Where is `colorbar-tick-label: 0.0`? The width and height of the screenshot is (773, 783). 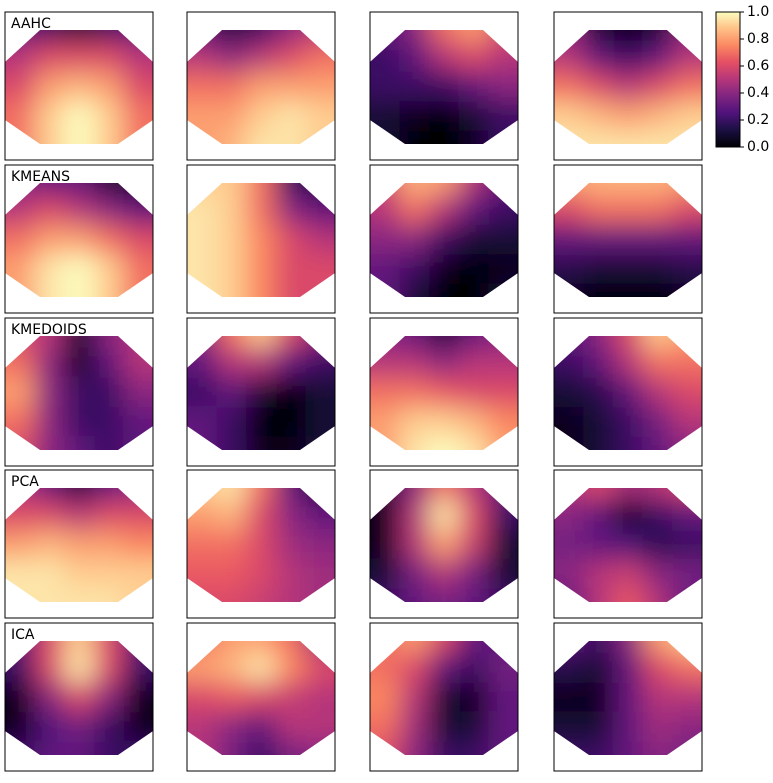 colorbar-tick-label: 0.0 is located at coordinates (758, 147).